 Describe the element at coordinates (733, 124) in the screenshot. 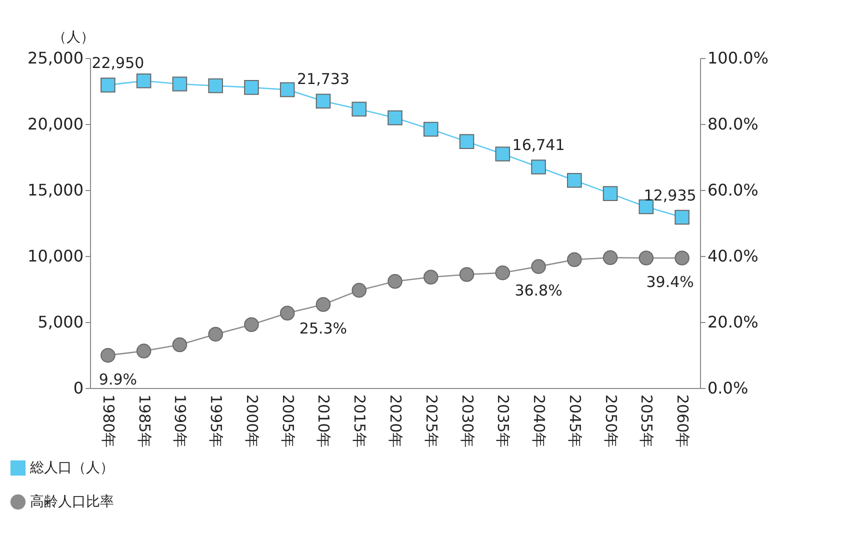

I see `y2-tick-label: 80.0%` at that location.